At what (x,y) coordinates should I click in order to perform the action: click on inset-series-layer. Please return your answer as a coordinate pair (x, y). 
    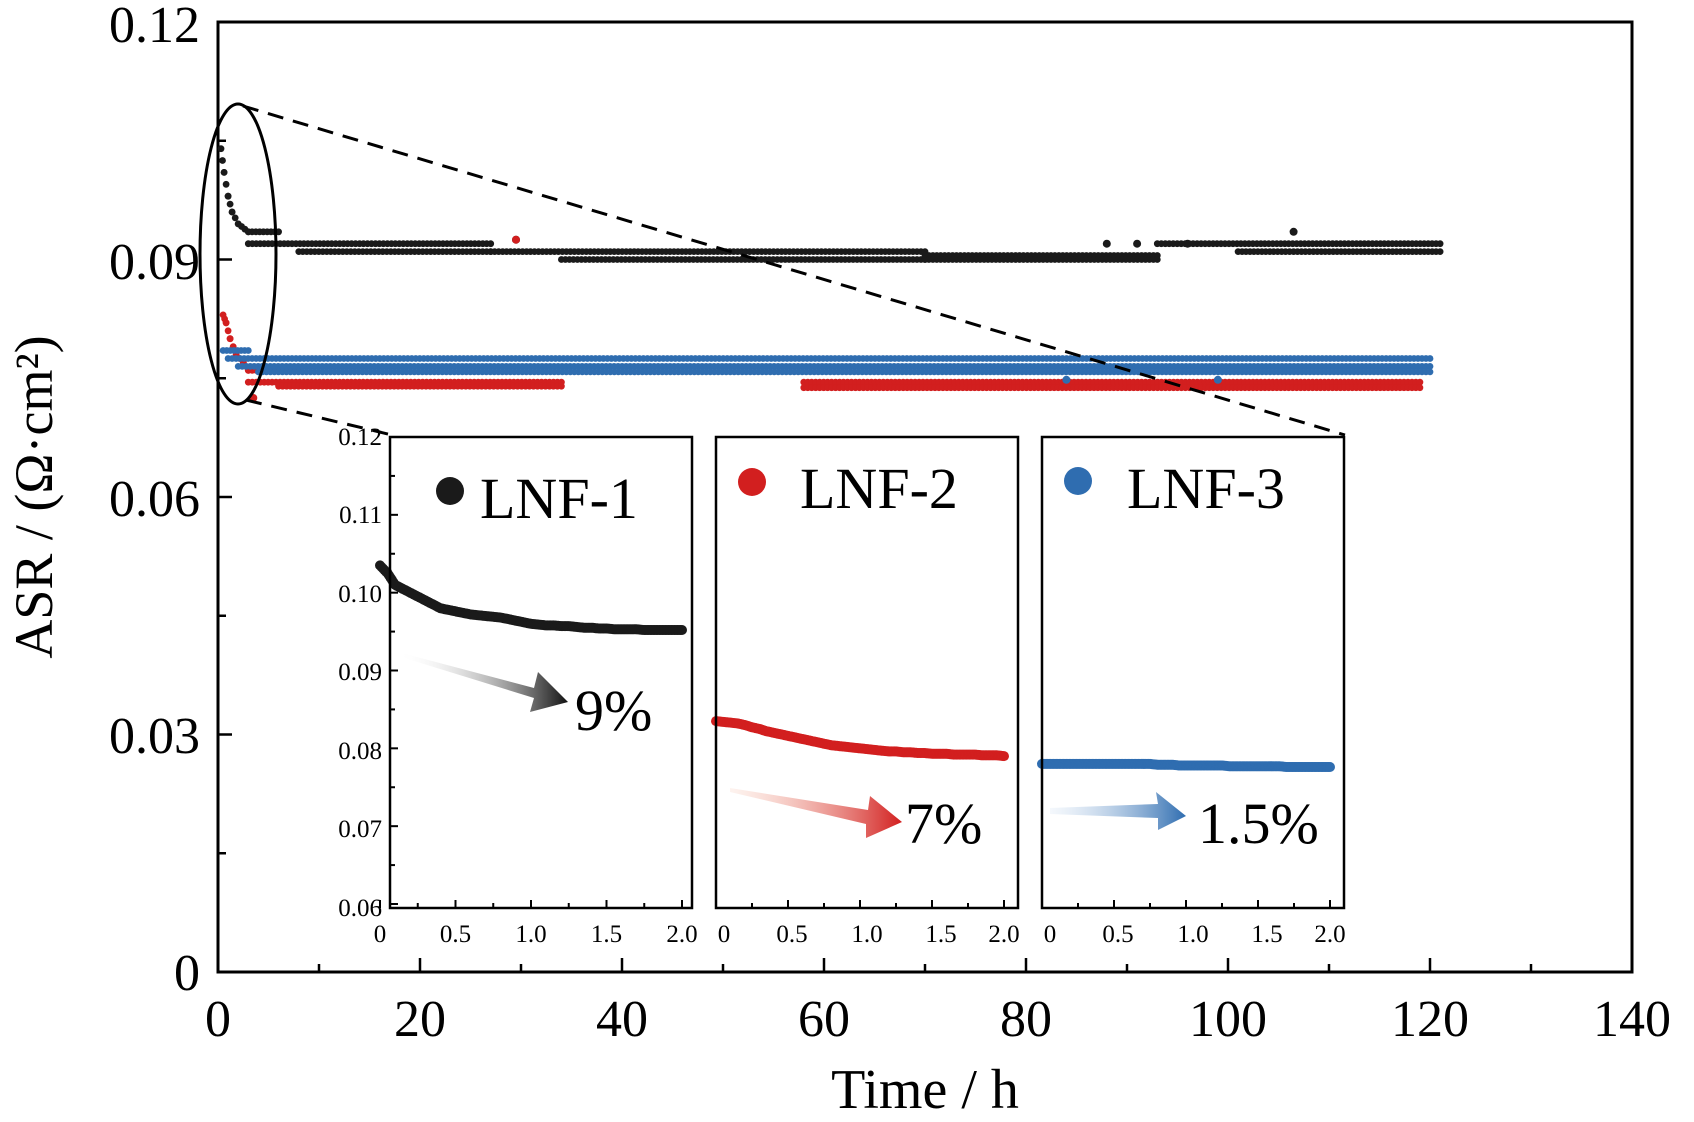
    Looking at the image, I should click on (855, 666).